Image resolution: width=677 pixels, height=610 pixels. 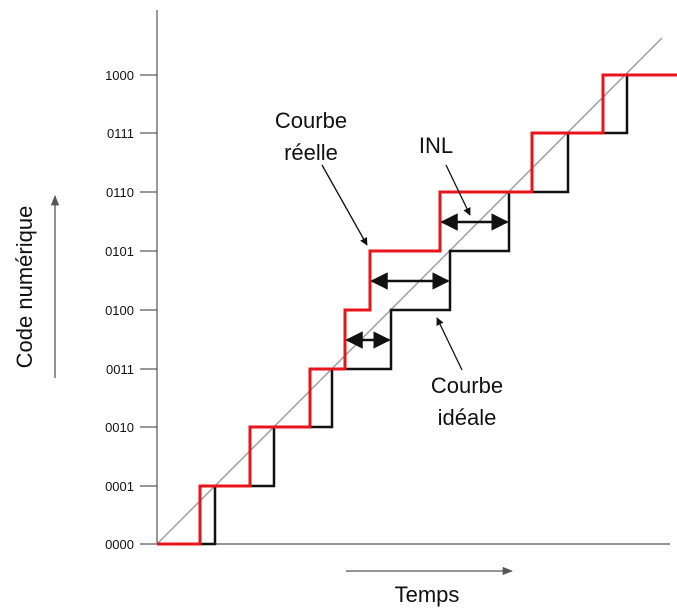 What do you see at coordinates (120, 369) in the screenshot?
I see `y-tick-label: 0011` at bounding box center [120, 369].